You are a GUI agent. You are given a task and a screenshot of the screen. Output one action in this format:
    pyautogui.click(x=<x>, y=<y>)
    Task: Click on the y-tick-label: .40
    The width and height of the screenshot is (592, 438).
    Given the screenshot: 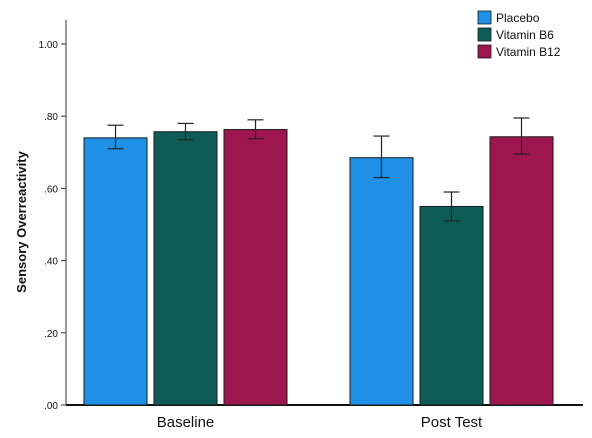 What is the action you would take?
    pyautogui.click(x=51, y=262)
    